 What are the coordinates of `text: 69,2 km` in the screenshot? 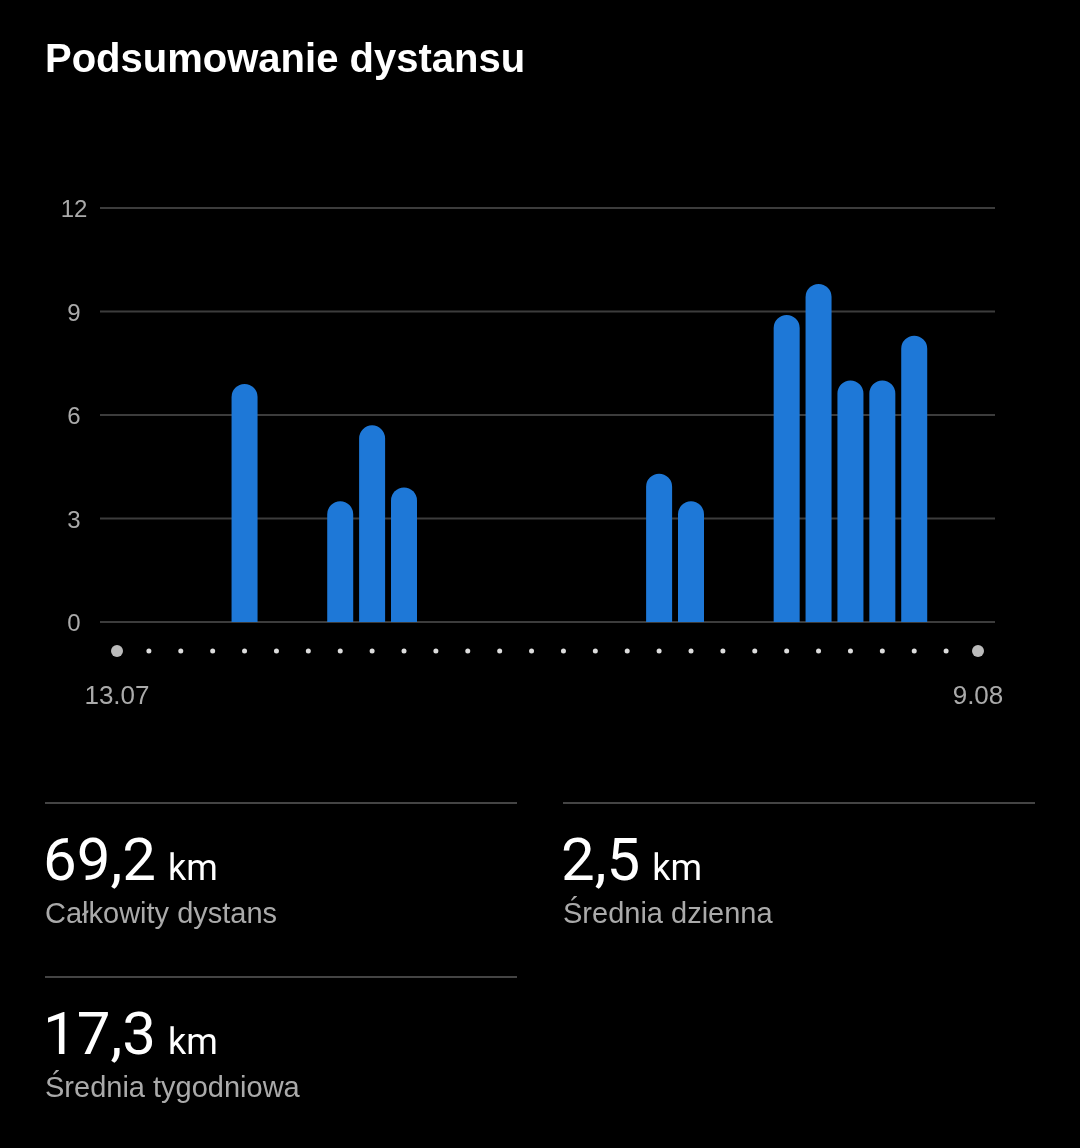 It's located at (130, 859).